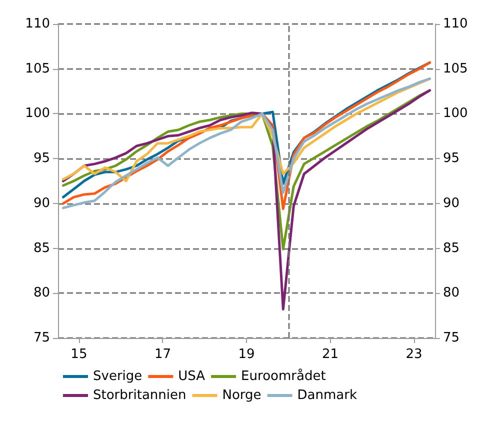  I want to click on y2-tick-label: 80, so click(451, 293).